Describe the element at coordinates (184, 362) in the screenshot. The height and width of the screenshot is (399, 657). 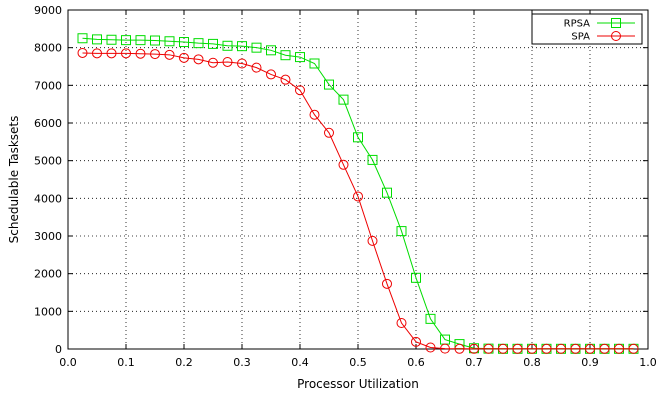
I see `x-tick-label: 0.2` at that location.